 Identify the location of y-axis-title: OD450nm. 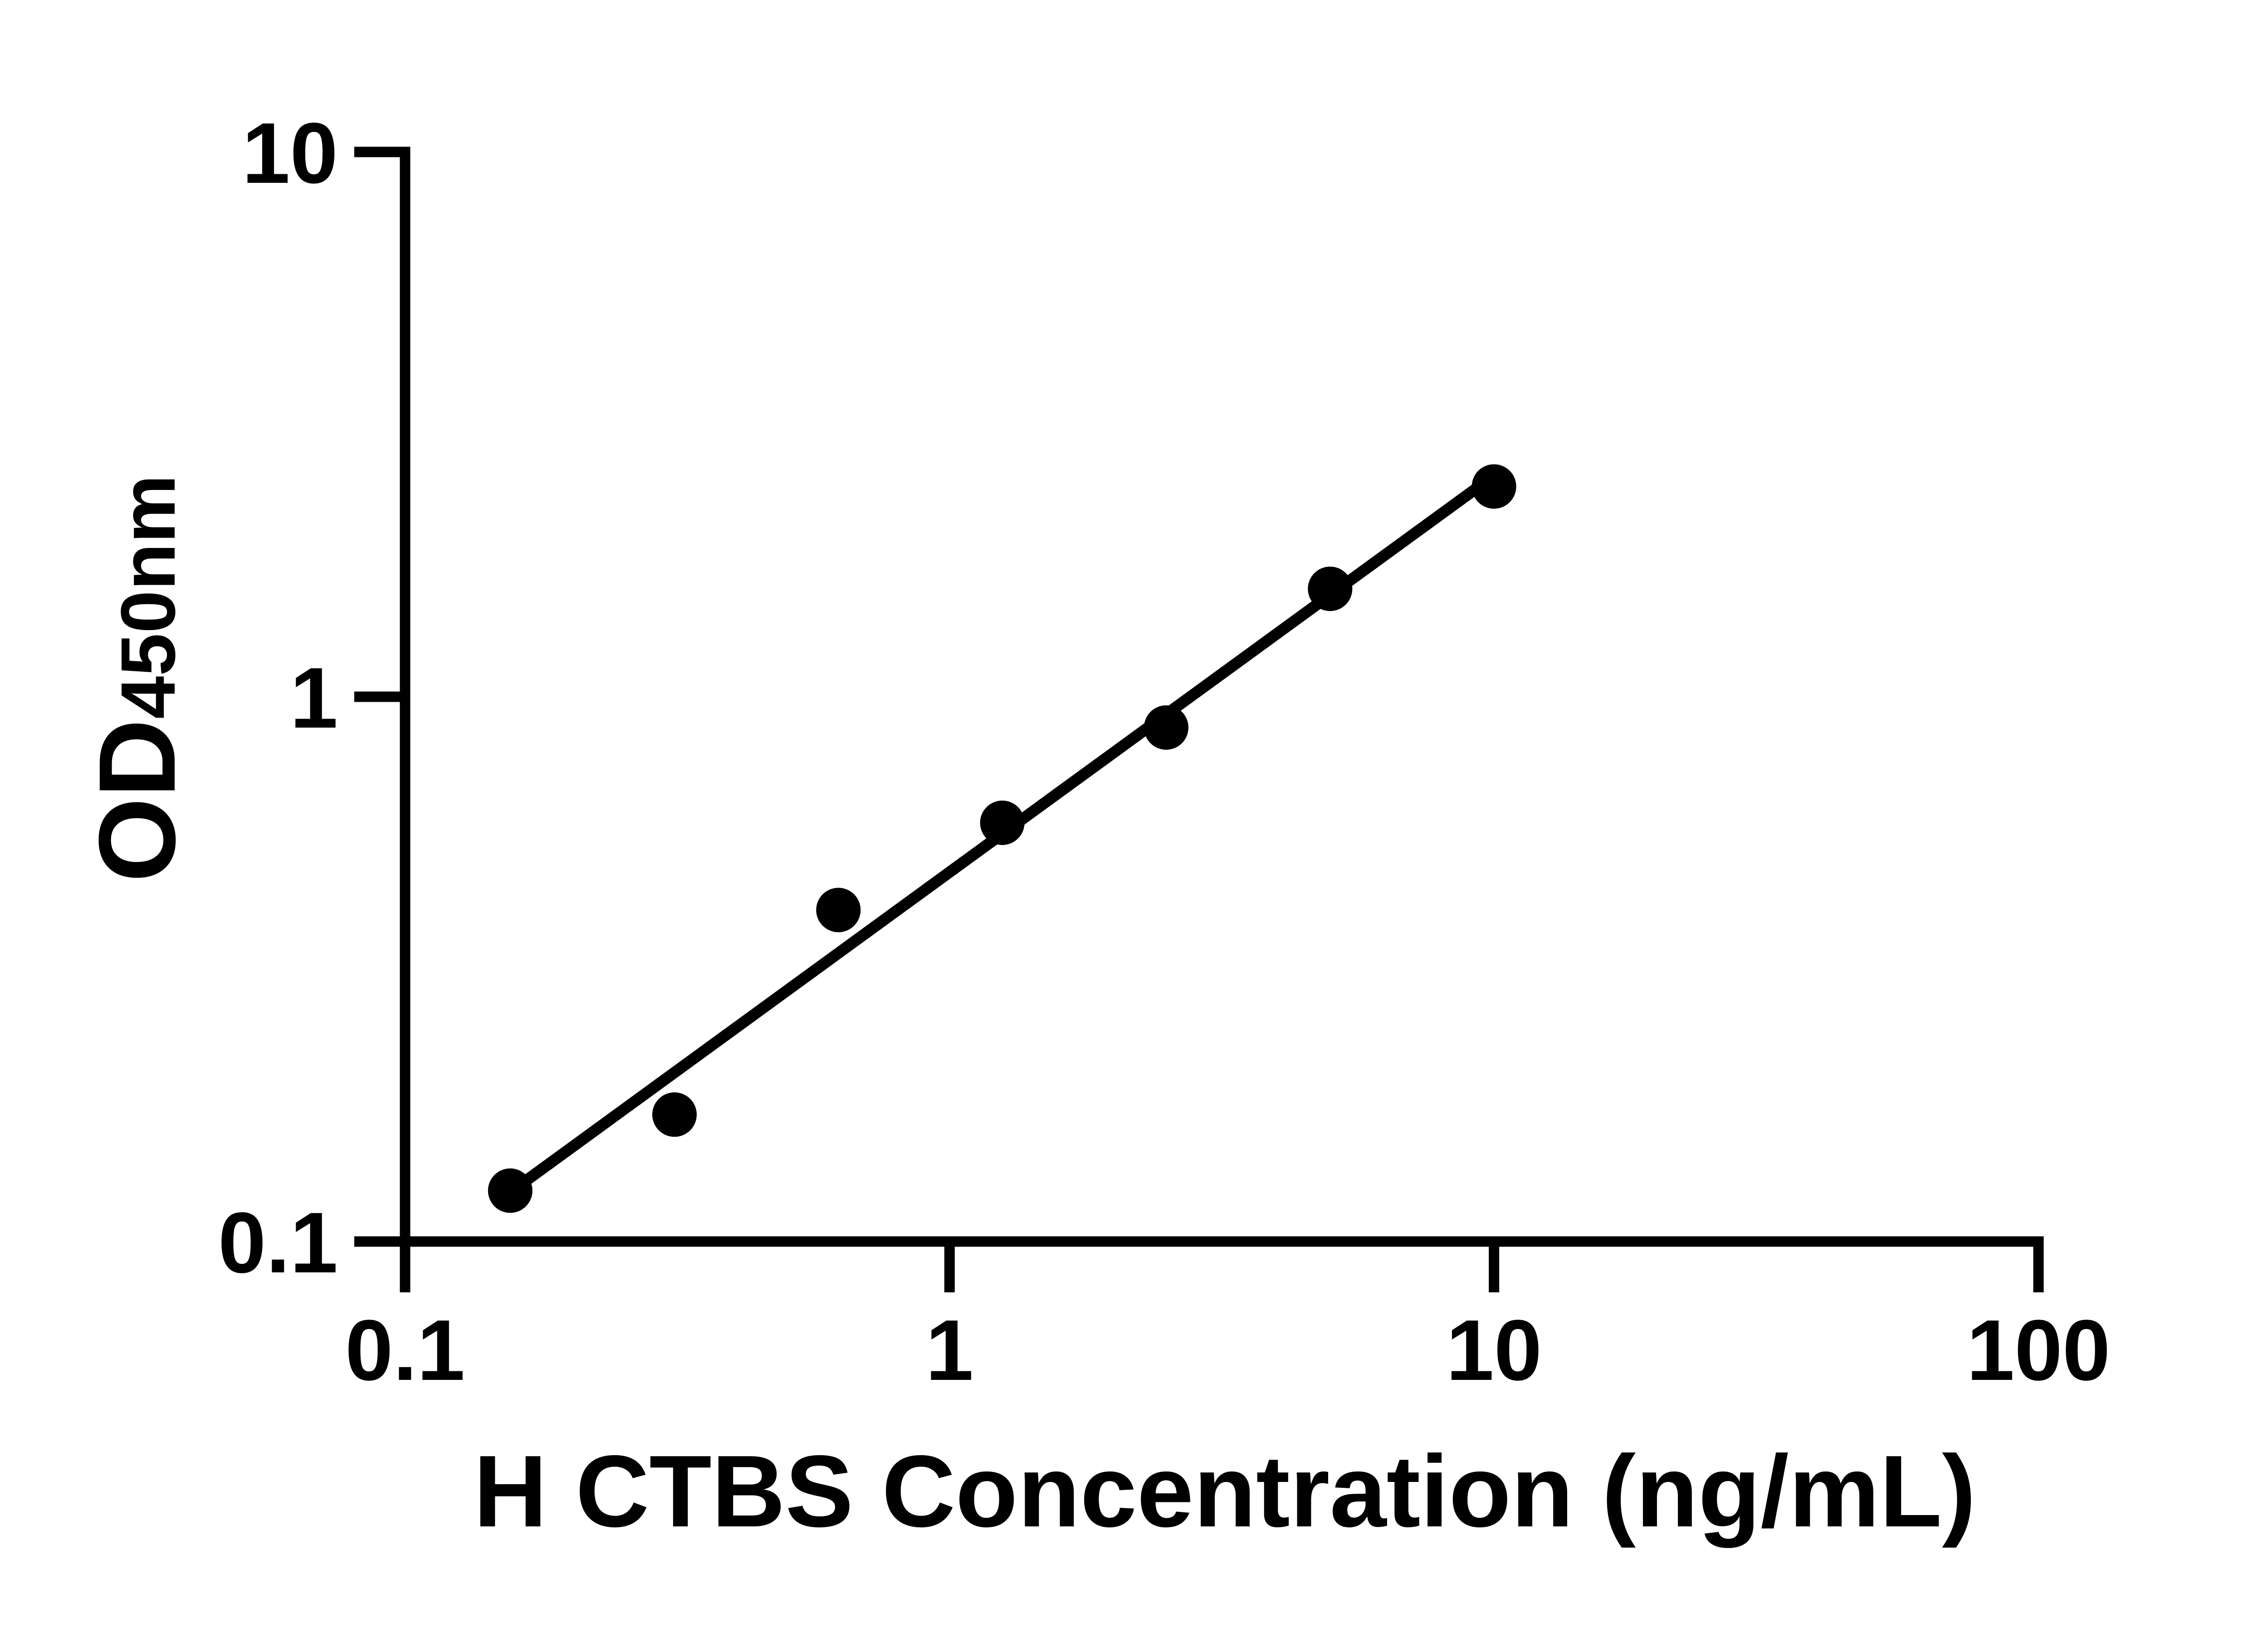
(137, 678).